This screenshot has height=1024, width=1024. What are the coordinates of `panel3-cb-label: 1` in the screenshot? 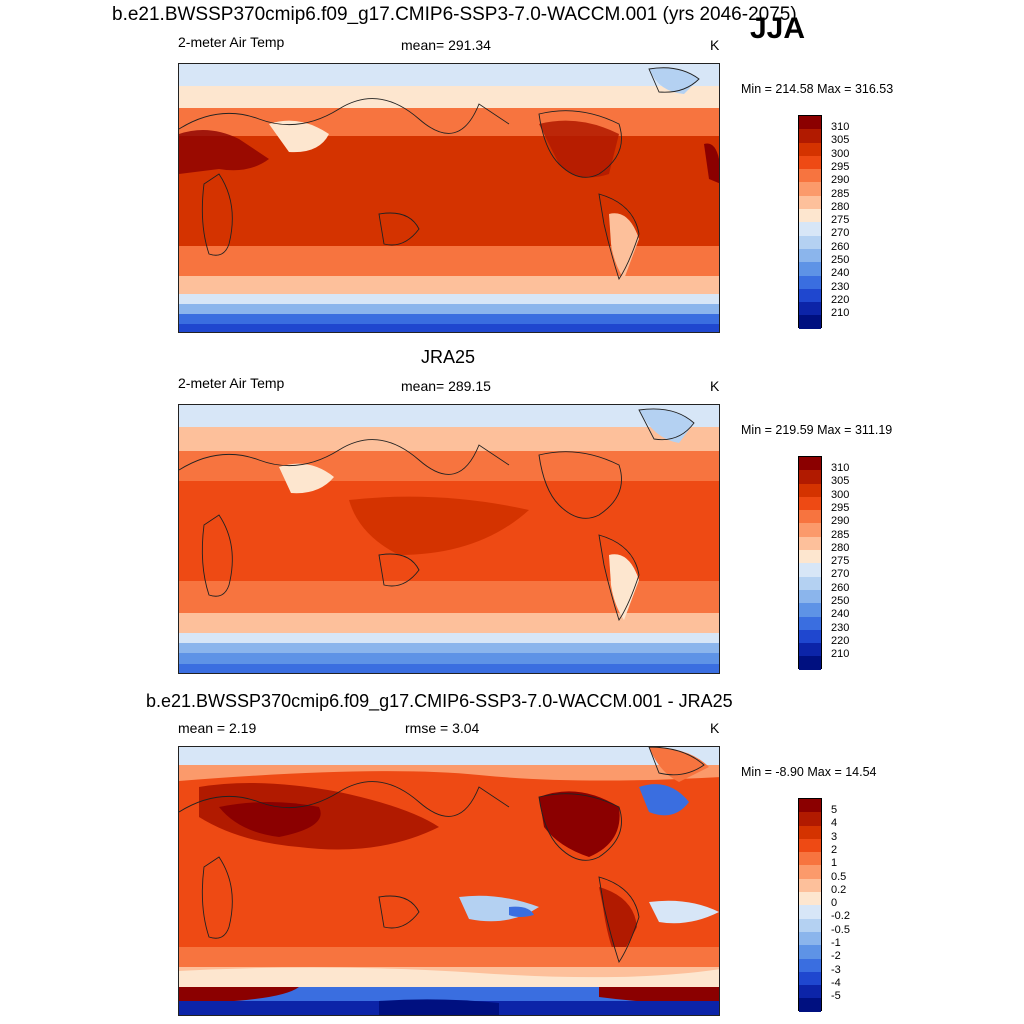 It's located at (834, 863).